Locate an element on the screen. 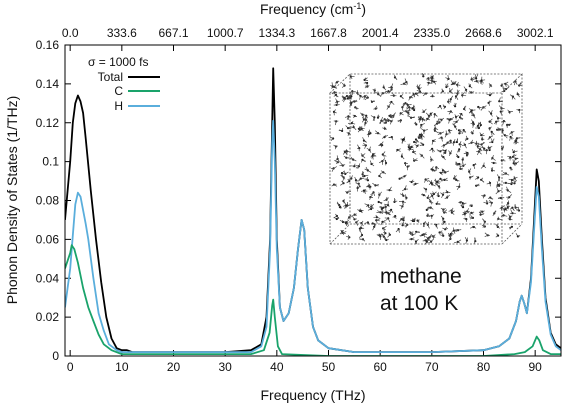  y-tick-label: 0.14 is located at coordinates (48, 84).